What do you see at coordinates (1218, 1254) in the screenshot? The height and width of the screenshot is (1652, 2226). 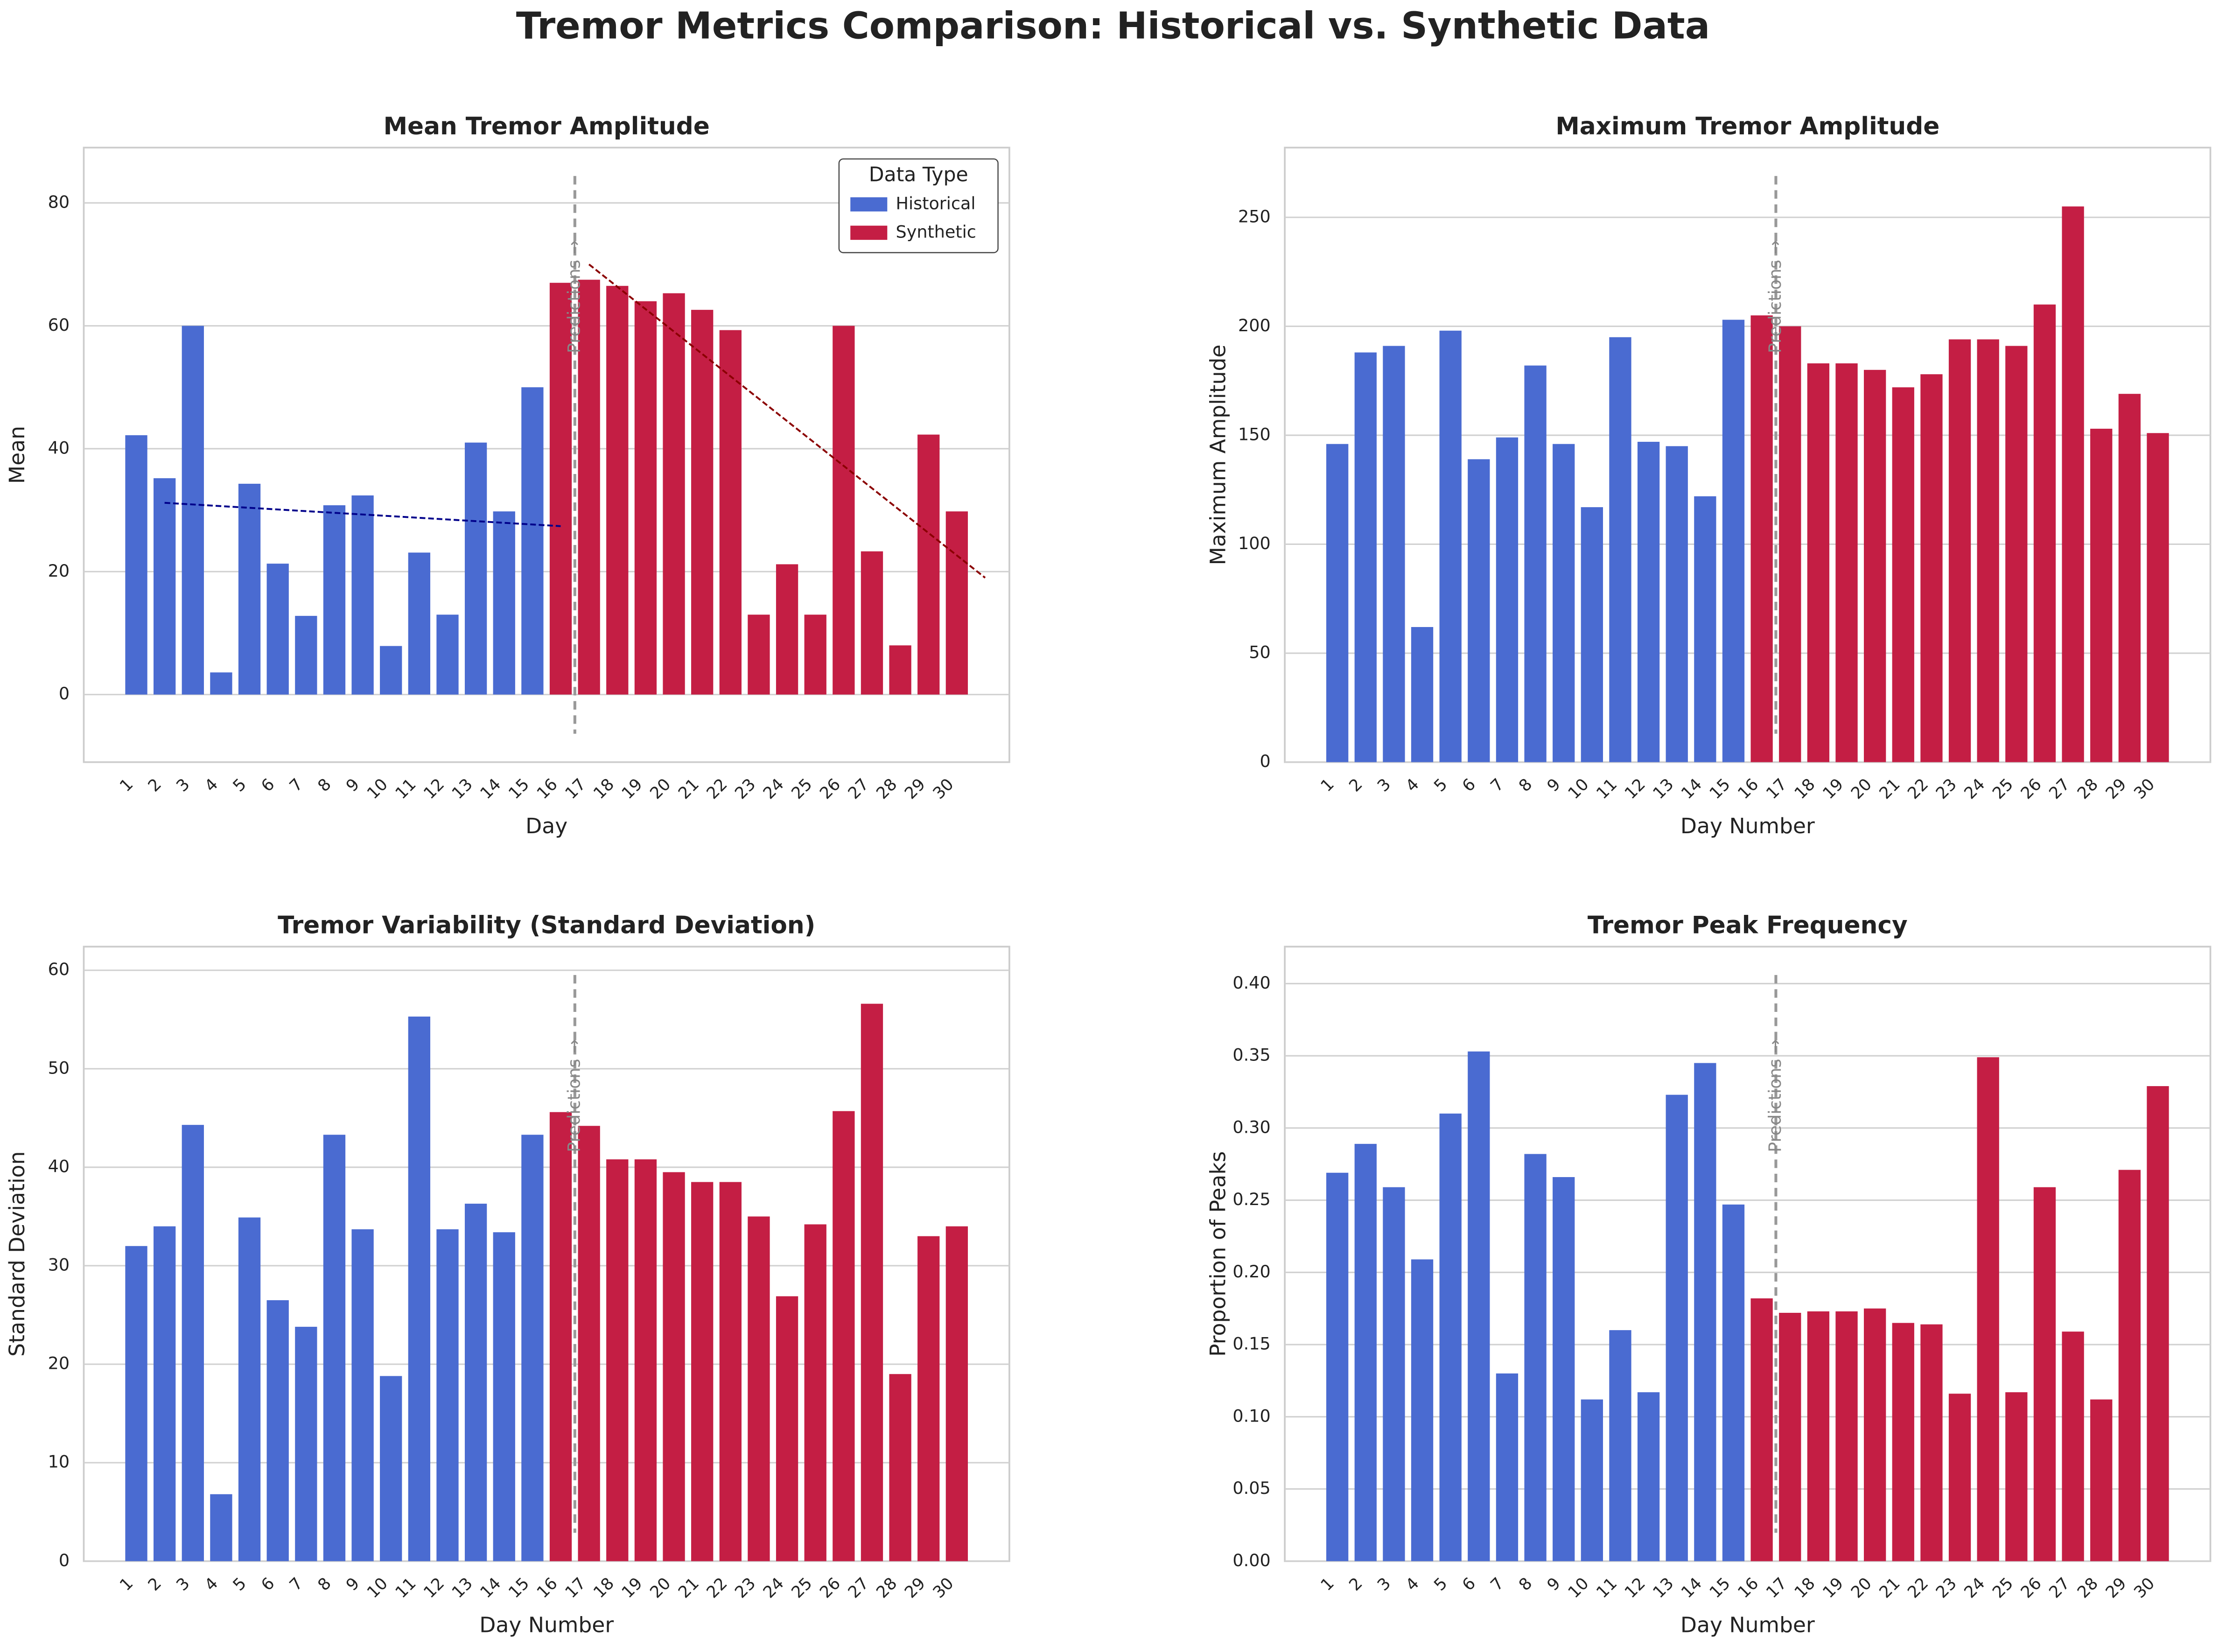 I see `y-axis-label: Proportion of Peaks` at bounding box center [1218, 1254].